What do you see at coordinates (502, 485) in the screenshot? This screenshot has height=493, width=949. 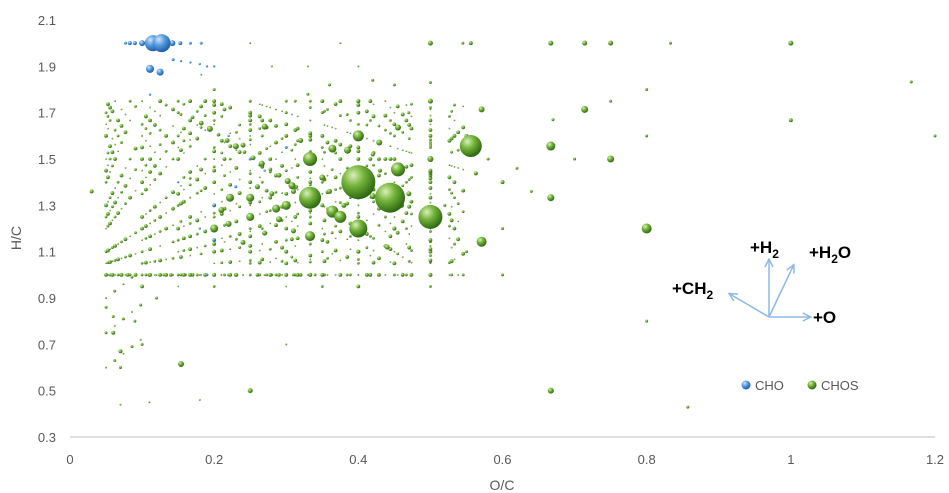 I see `x-axis-title: O/C` at bounding box center [502, 485].